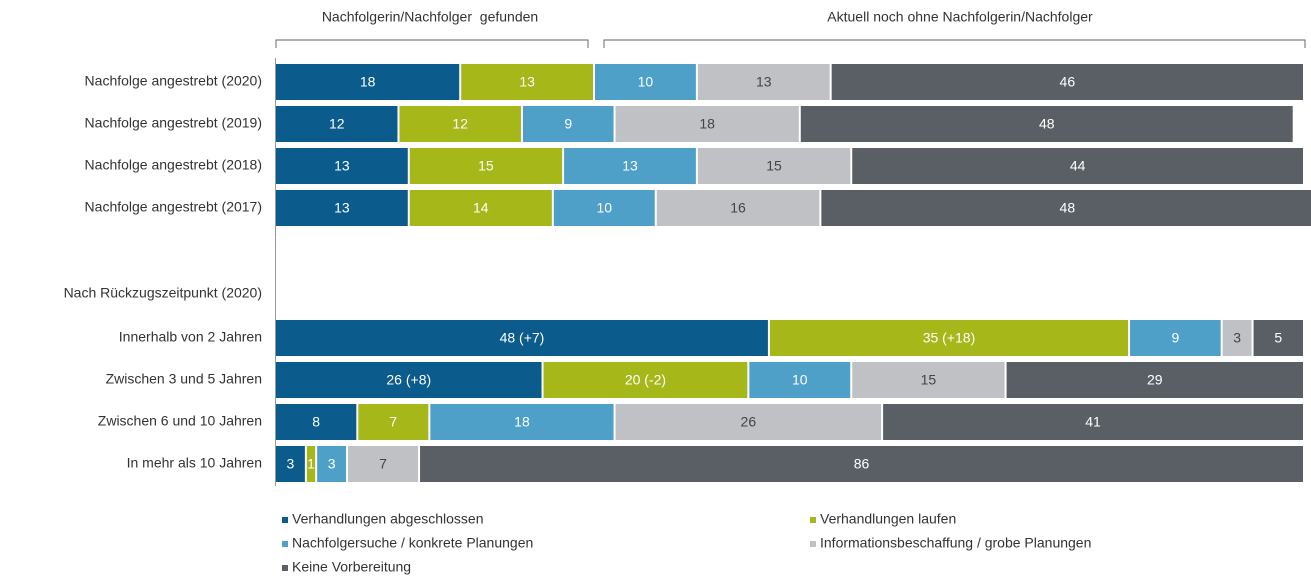 The width and height of the screenshot is (1311, 581). I want to click on y-tick-label: Nachfolge angestrebt (2020), so click(173, 81).